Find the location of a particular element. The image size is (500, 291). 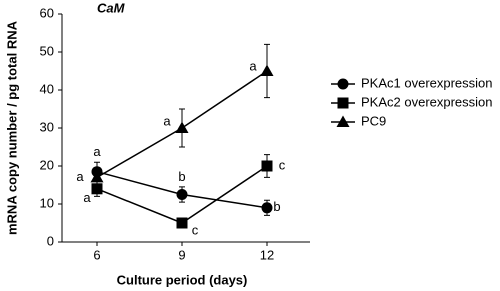

y-tick-label: 0 is located at coordinates (50, 240).